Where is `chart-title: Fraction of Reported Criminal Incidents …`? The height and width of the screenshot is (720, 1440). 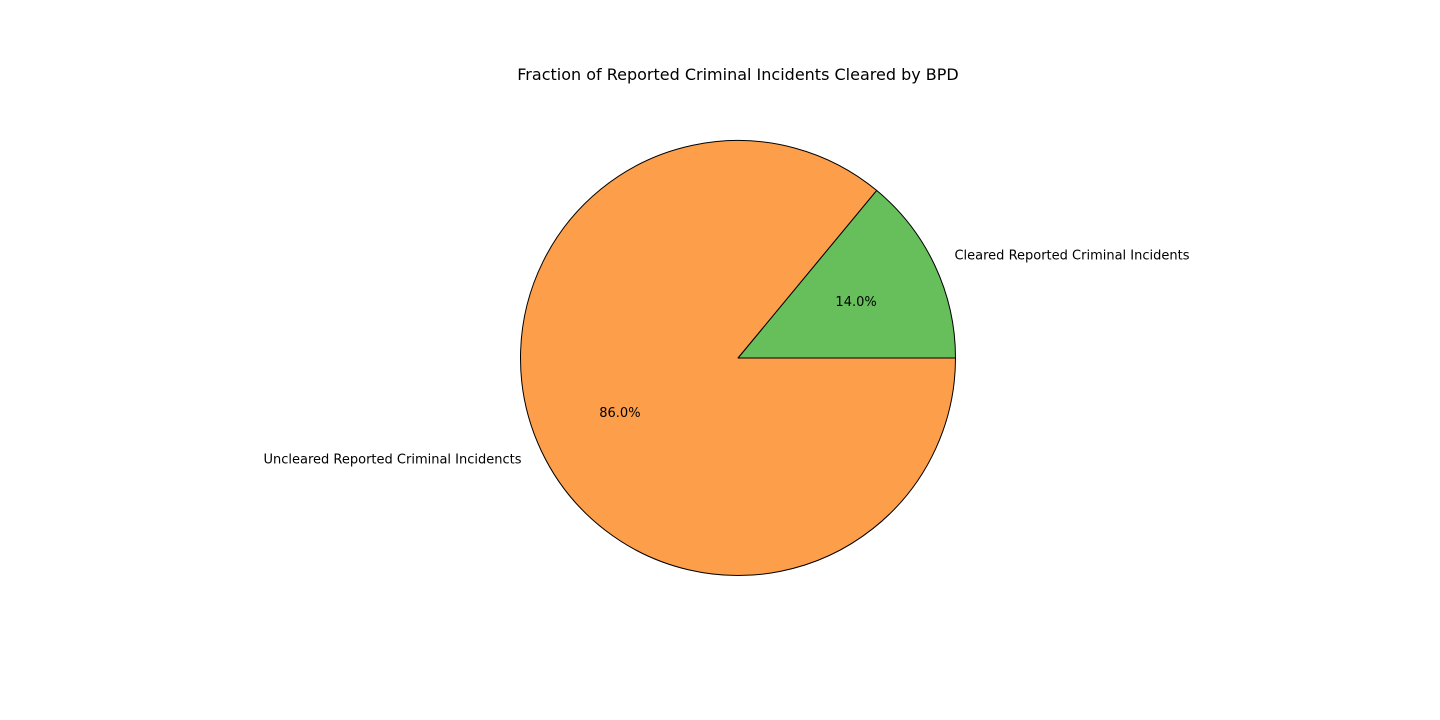 chart-title: Fraction of Reported Criminal Incidents … is located at coordinates (737, 74).